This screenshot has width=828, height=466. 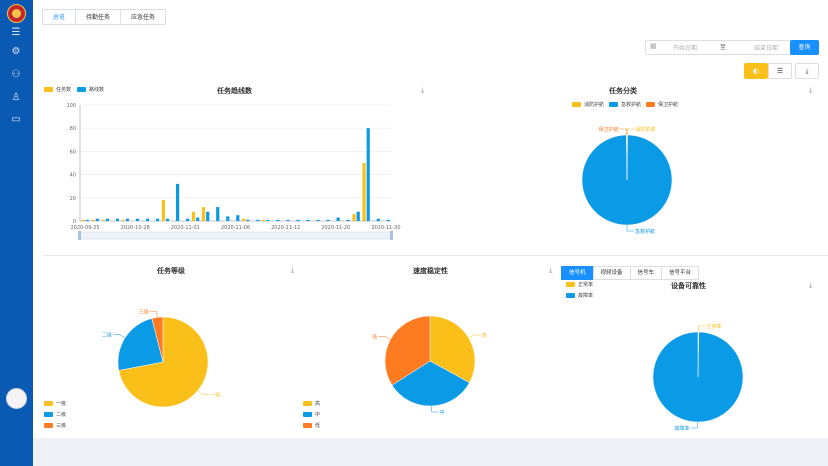 I want to click on tab-signal-machine: 信号机, so click(x=577, y=273).